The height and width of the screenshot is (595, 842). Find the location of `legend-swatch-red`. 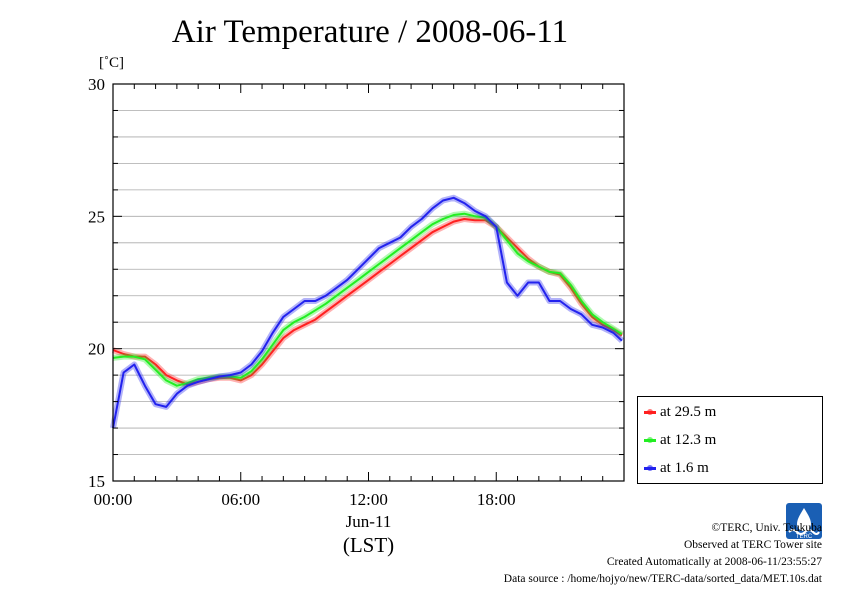

legend-swatch-red is located at coordinates (650, 411).